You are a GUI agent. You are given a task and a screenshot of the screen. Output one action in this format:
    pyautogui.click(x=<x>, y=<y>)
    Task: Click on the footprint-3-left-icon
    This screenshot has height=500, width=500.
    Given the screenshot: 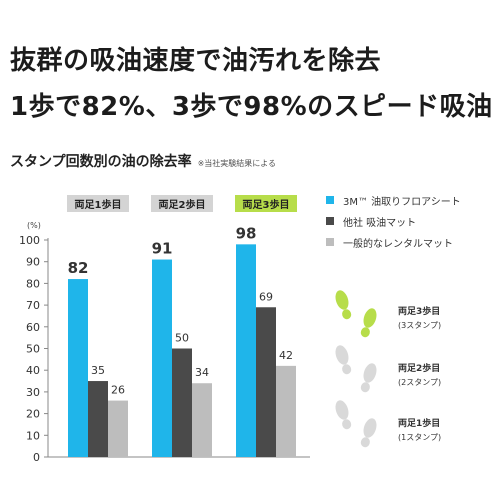 What is the action you would take?
    pyautogui.click(x=343, y=305)
    